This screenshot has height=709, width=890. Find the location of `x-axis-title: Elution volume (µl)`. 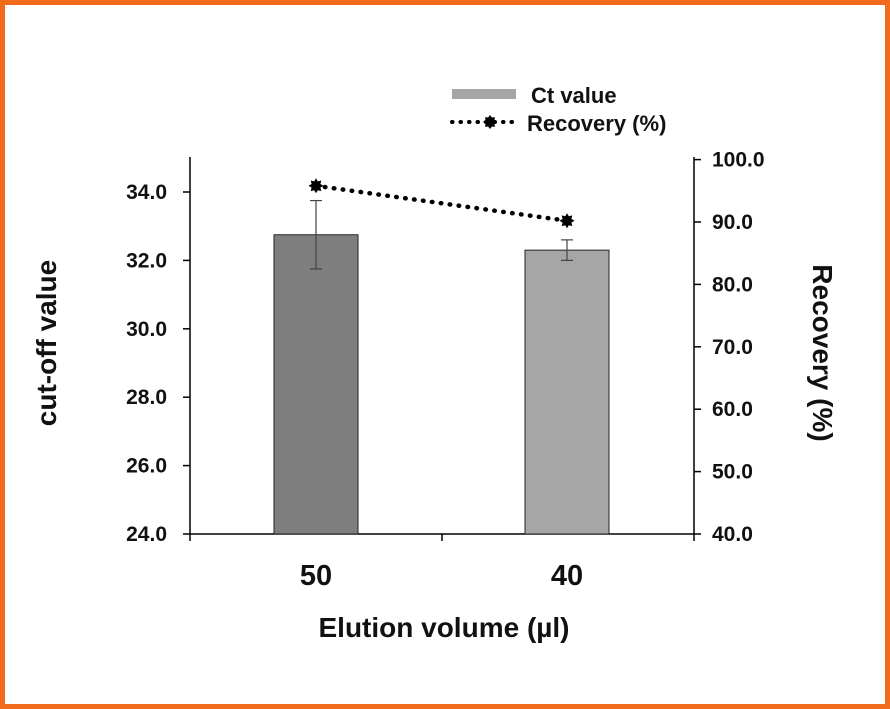

x-axis-title: Elution volume (µl) is located at coordinates (443, 627).